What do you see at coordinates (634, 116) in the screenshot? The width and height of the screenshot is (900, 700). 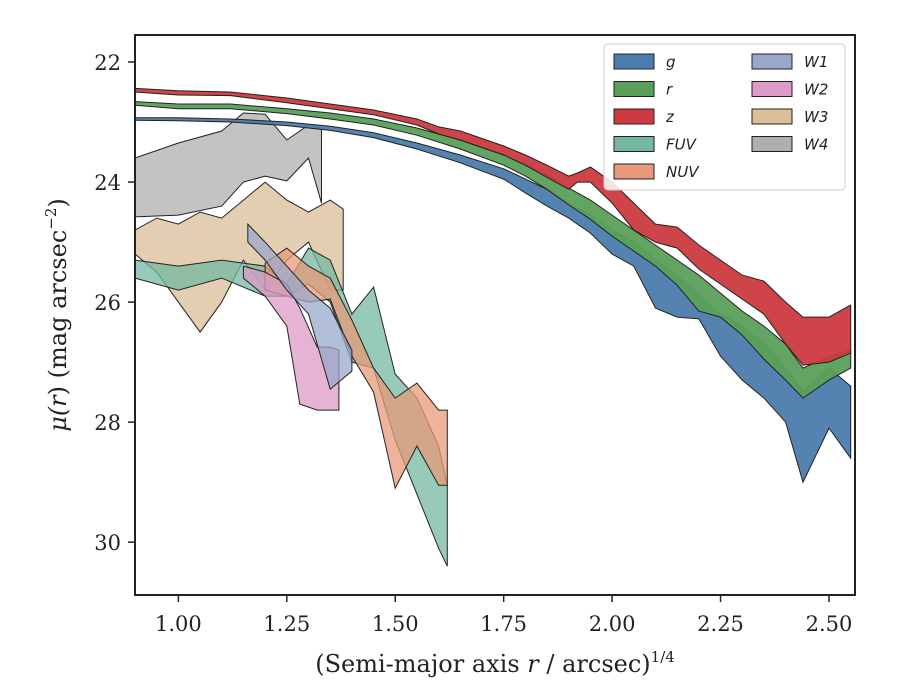 I see `legend-swatch-z` at bounding box center [634, 116].